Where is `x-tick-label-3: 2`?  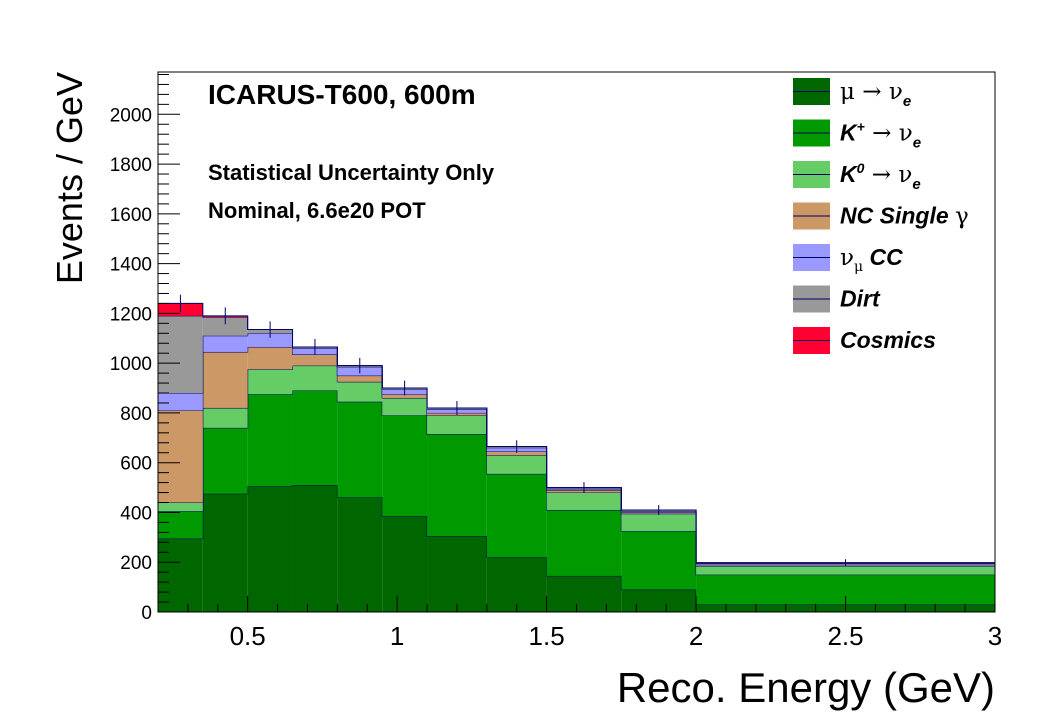 x-tick-label-3: 2 is located at coordinates (696, 636).